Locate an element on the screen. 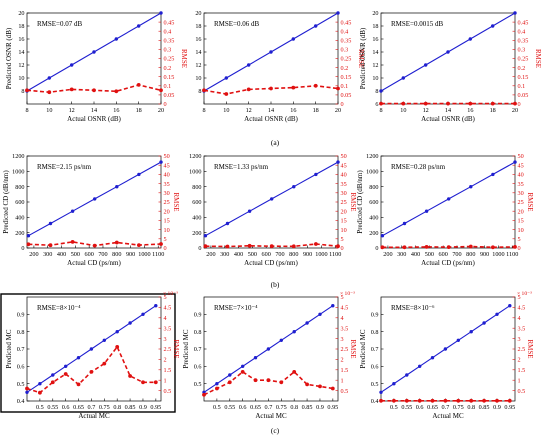 The height and width of the screenshot is (436, 550). x-tick-label: 400 is located at coordinates (238, 254).